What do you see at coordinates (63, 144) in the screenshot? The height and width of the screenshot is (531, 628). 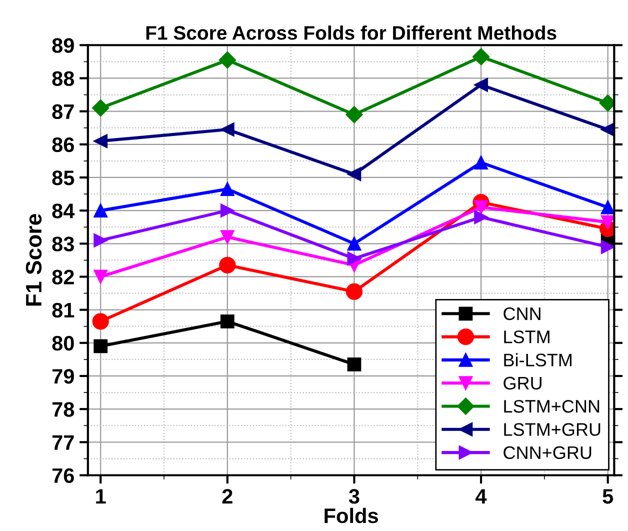 I see `y-tick-label: 86` at bounding box center [63, 144].